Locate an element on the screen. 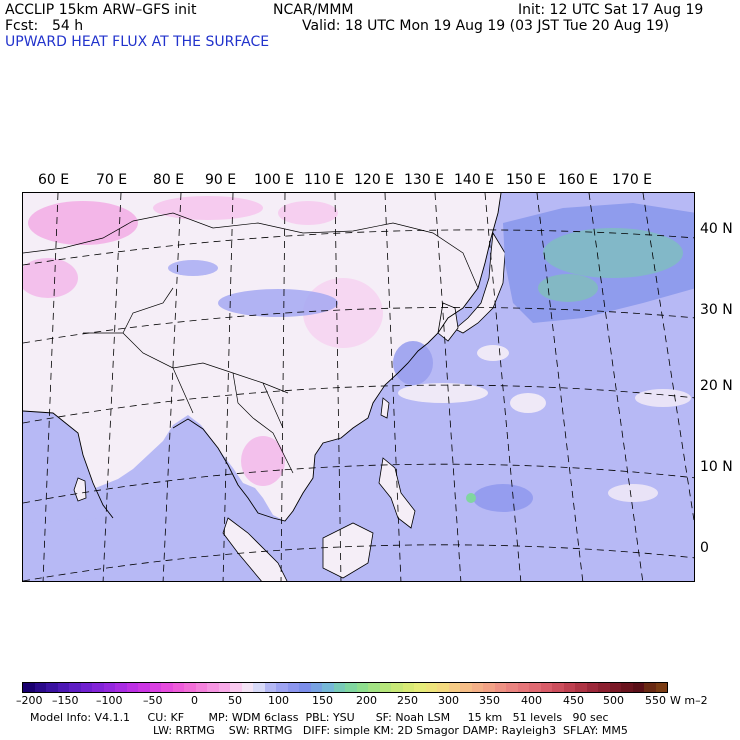 This screenshot has height=740, width=740. colorbar-tick-label: 50 is located at coordinates (235, 700).